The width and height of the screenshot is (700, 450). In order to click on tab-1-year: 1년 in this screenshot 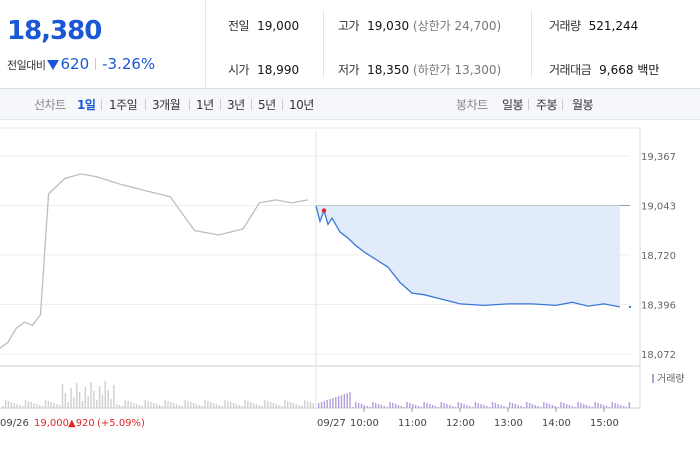, I will do `click(205, 105)`.